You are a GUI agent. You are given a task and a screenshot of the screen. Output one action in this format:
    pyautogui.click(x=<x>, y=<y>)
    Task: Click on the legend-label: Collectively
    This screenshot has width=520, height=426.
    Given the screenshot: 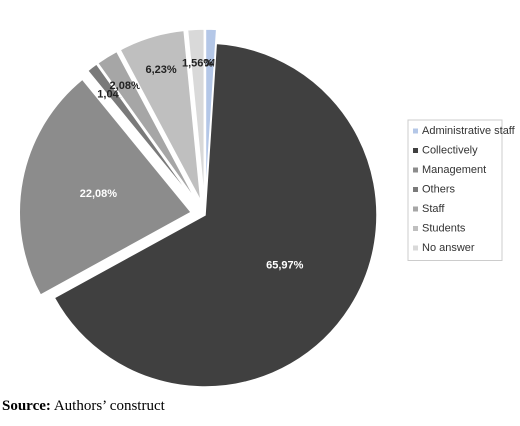 What is the action you would take?
    pyautogui.click(x=450, y=150)
    